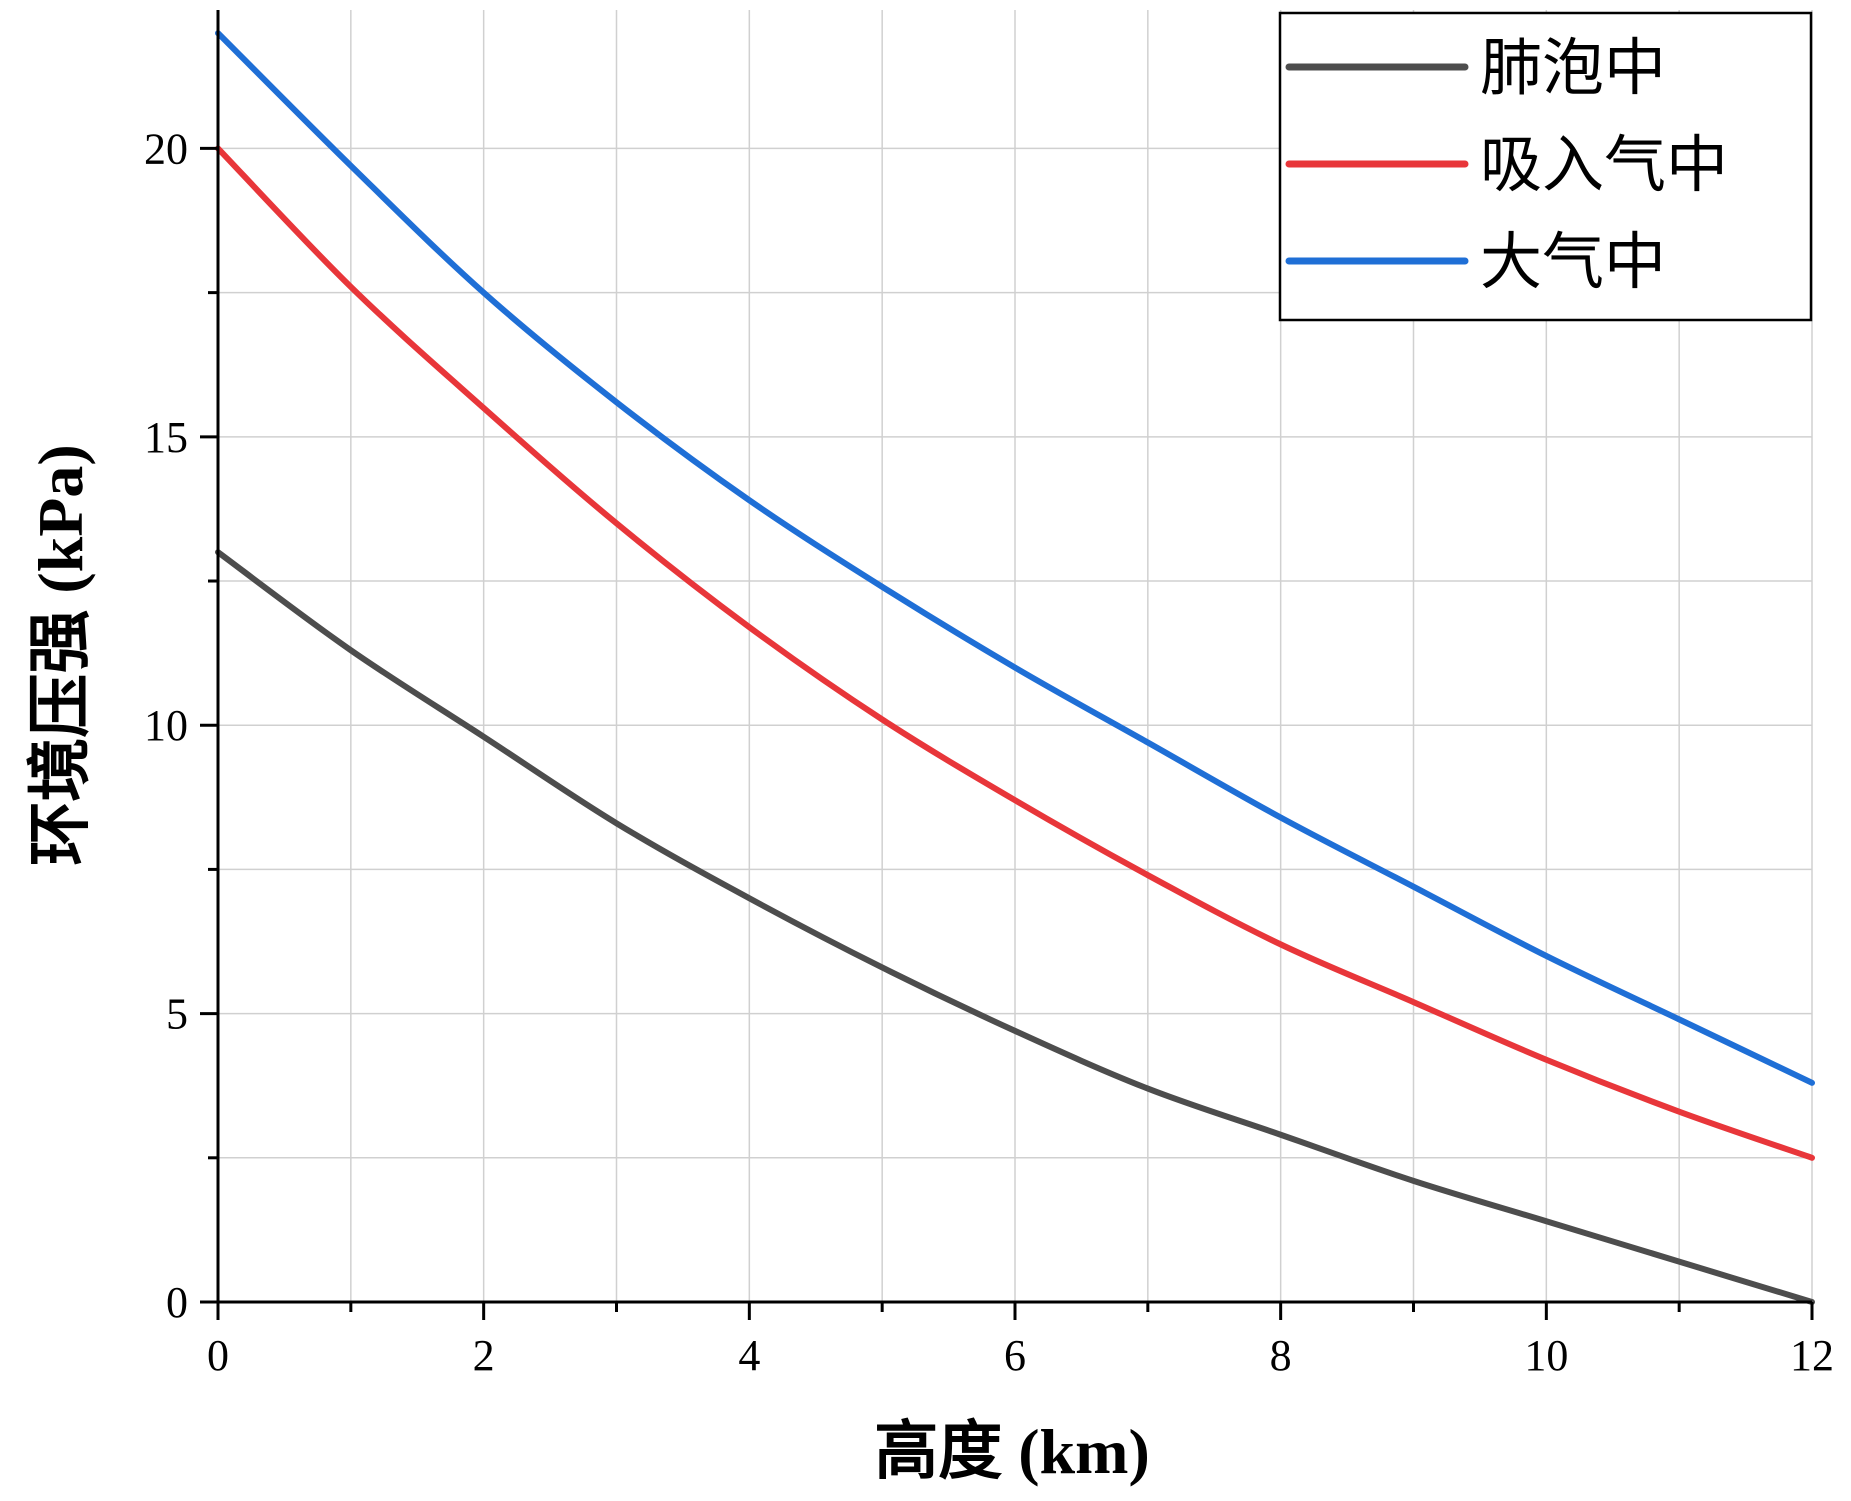 The image size is (1851, 1501). Describe the element at coordinates (1573, 67) in the screenshot. I see `legend-label-1: 肺泡中` at that location.